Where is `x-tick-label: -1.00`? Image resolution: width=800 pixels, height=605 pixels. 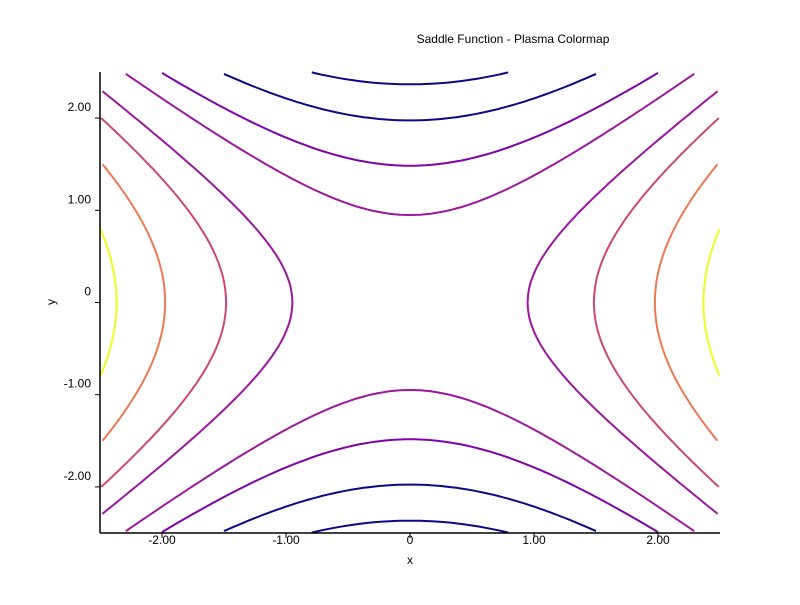
x-tick-label: -1.00 is located at coordinates (286, 540).